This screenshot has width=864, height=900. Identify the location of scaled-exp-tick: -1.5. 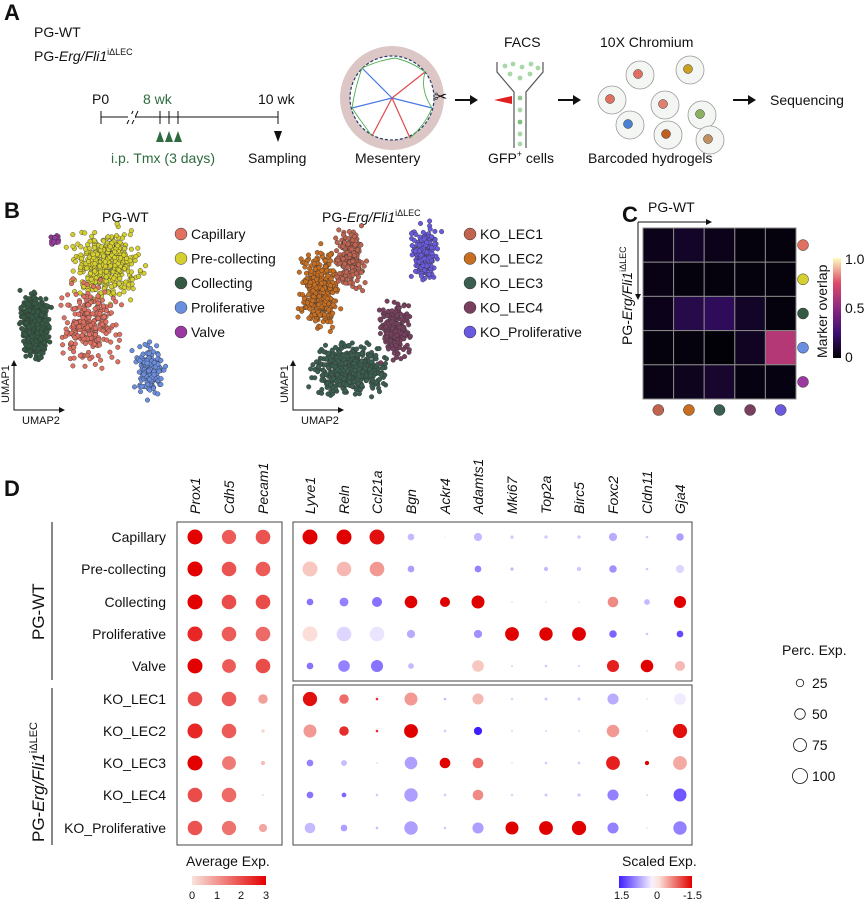
(692, 895).